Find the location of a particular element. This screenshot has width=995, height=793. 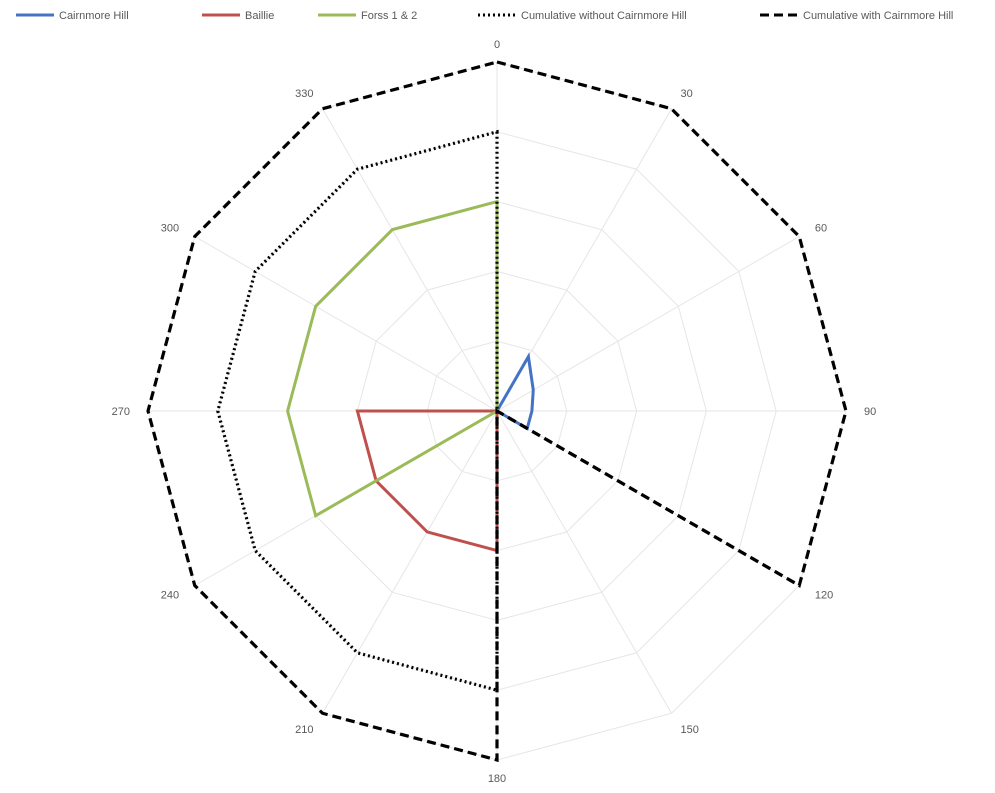

angle-label-300: 300 is located at coordinates (170, 229).